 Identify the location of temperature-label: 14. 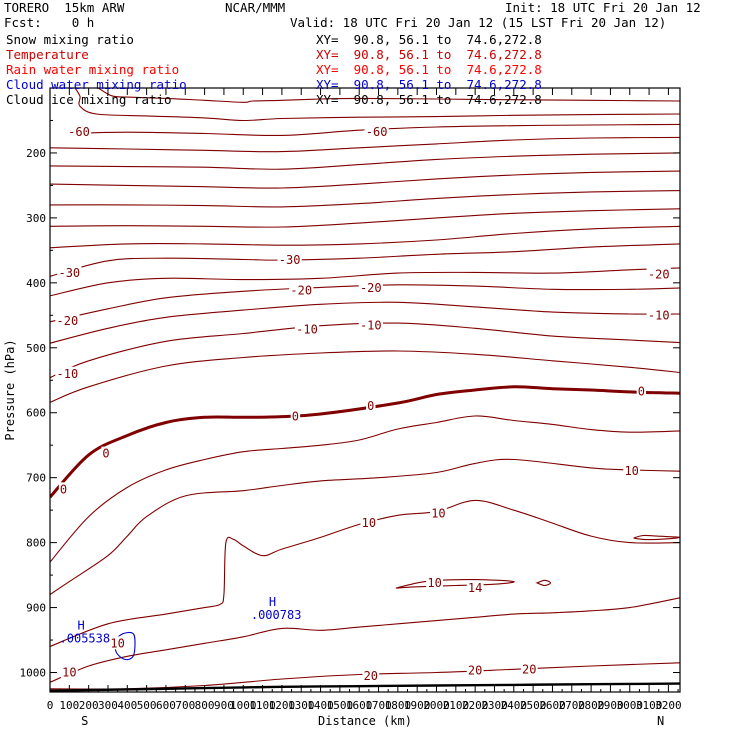
(475, 588).